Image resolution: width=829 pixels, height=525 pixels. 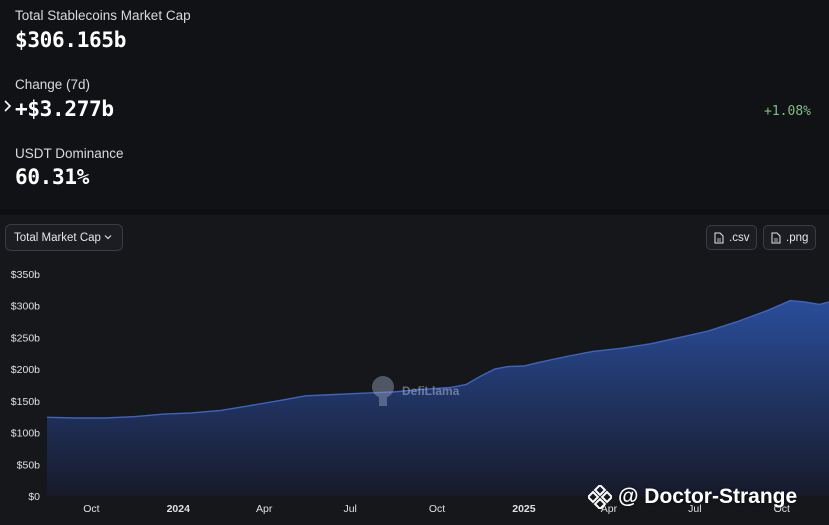 What do you see at coordinates (64, 109) in the screenshot?
I see `change-7d-value: +$3.277b` at bounding box center [64, 109].